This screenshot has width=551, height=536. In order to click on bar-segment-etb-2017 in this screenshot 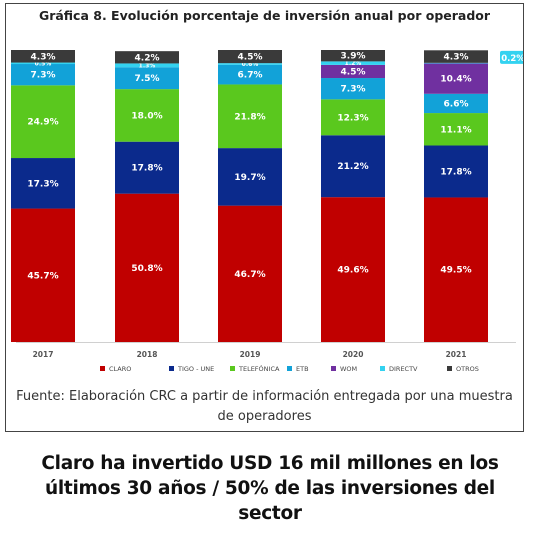, I will do `click(43, 75)`.